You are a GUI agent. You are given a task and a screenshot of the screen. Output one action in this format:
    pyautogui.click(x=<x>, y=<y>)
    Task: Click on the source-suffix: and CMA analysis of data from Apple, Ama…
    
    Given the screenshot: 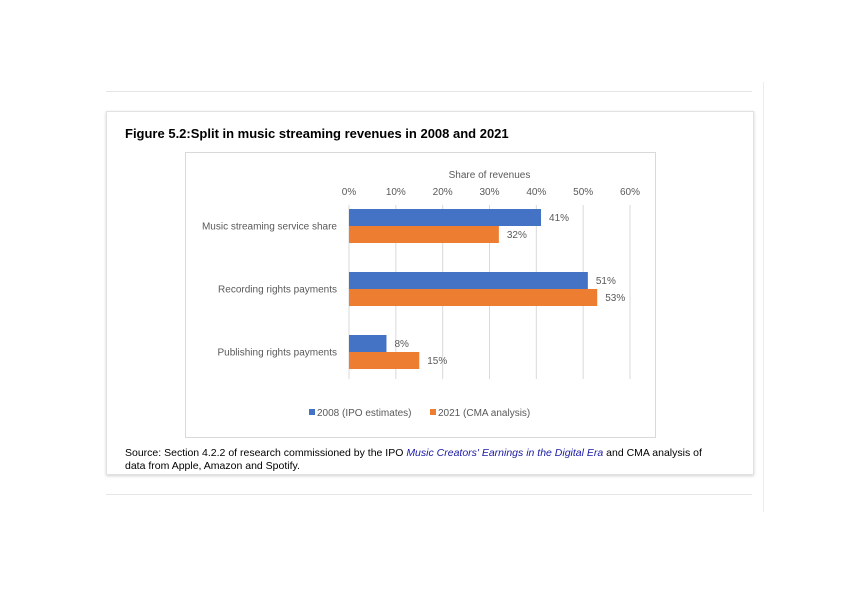 What is the action you would take?
    pyautogui.click(x=413, y=459)
    